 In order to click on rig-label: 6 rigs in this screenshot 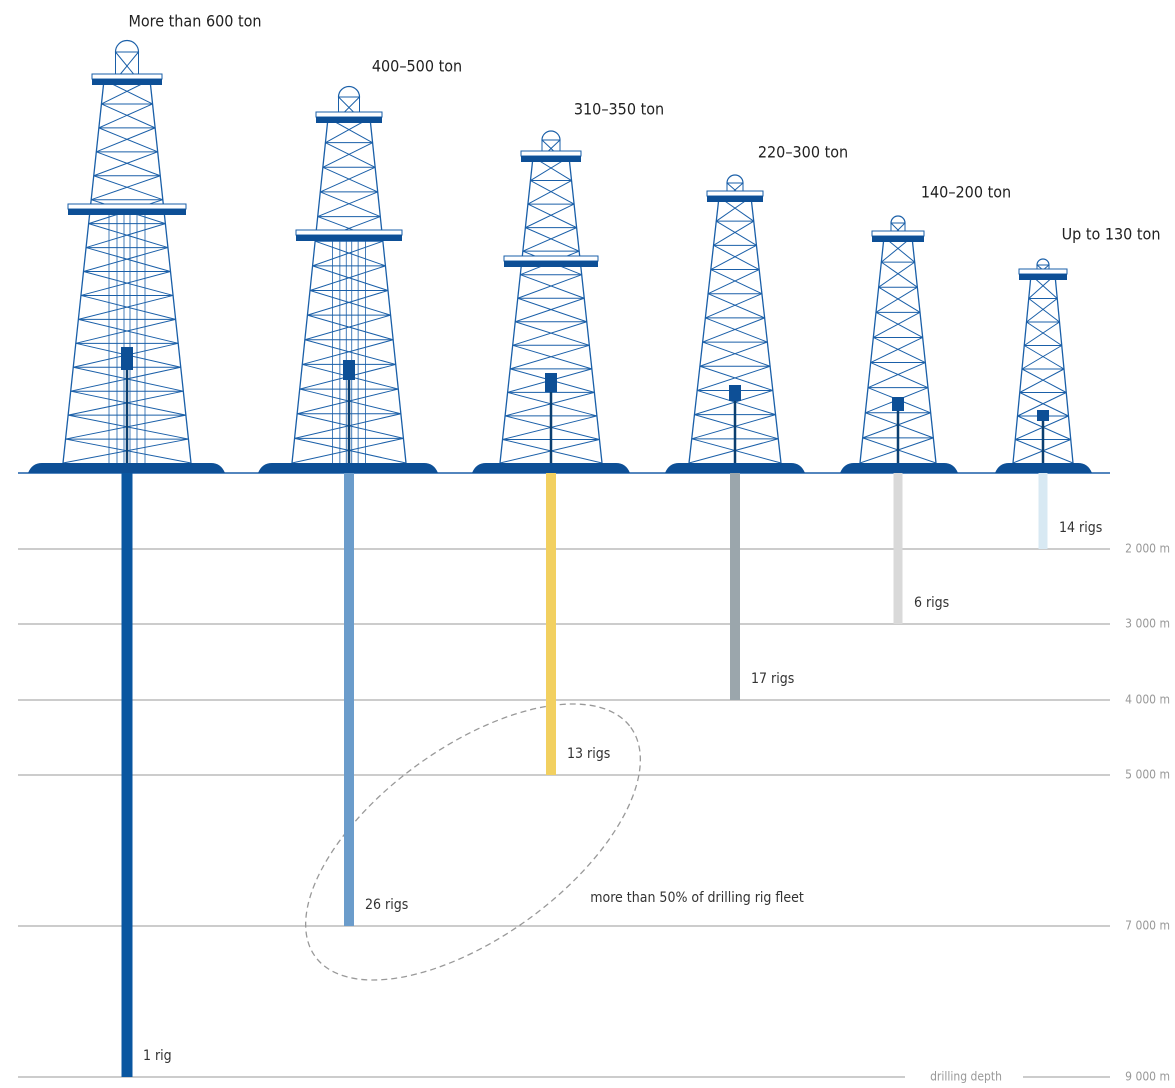, I will do `click(931, 603)`.